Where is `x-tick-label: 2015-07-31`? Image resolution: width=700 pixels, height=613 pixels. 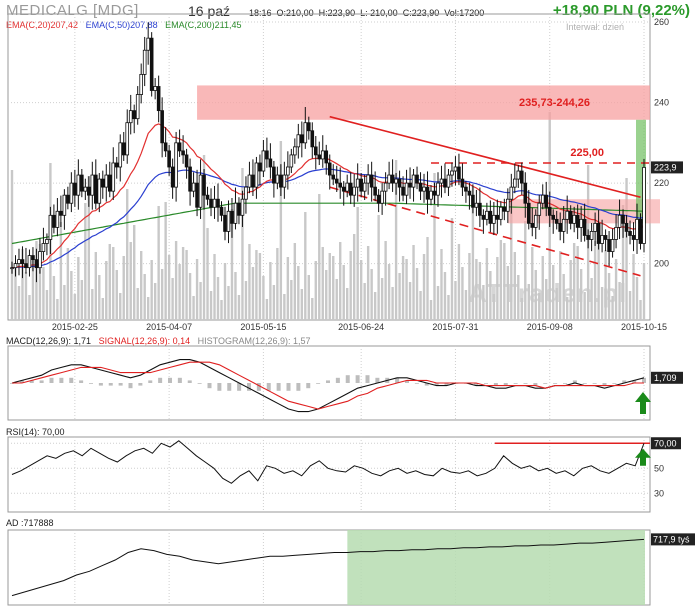 x-tick-label: 2015-07-31 is located at coordinates (455, 327).